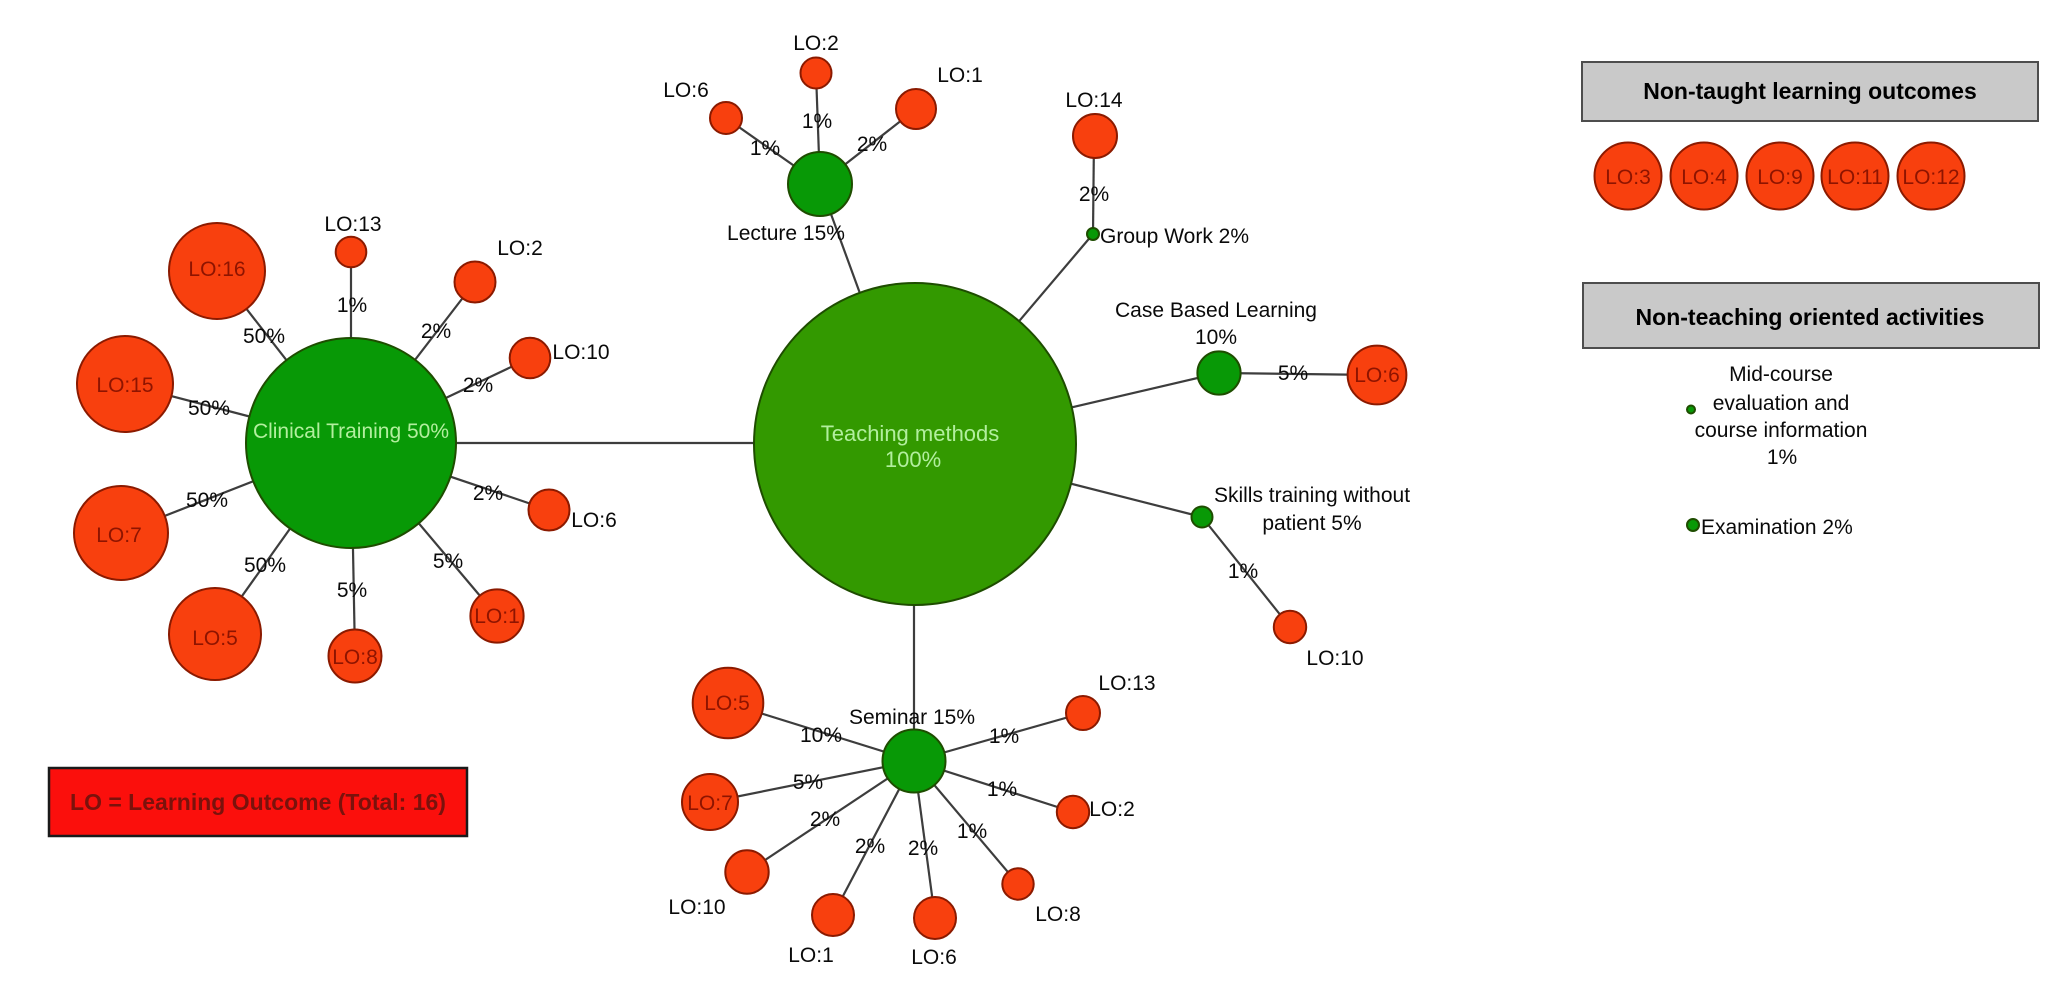 The height and width of the screenshot is (1001, 2059). I want to click on svg-text: LO:4, so click(1704, 177).